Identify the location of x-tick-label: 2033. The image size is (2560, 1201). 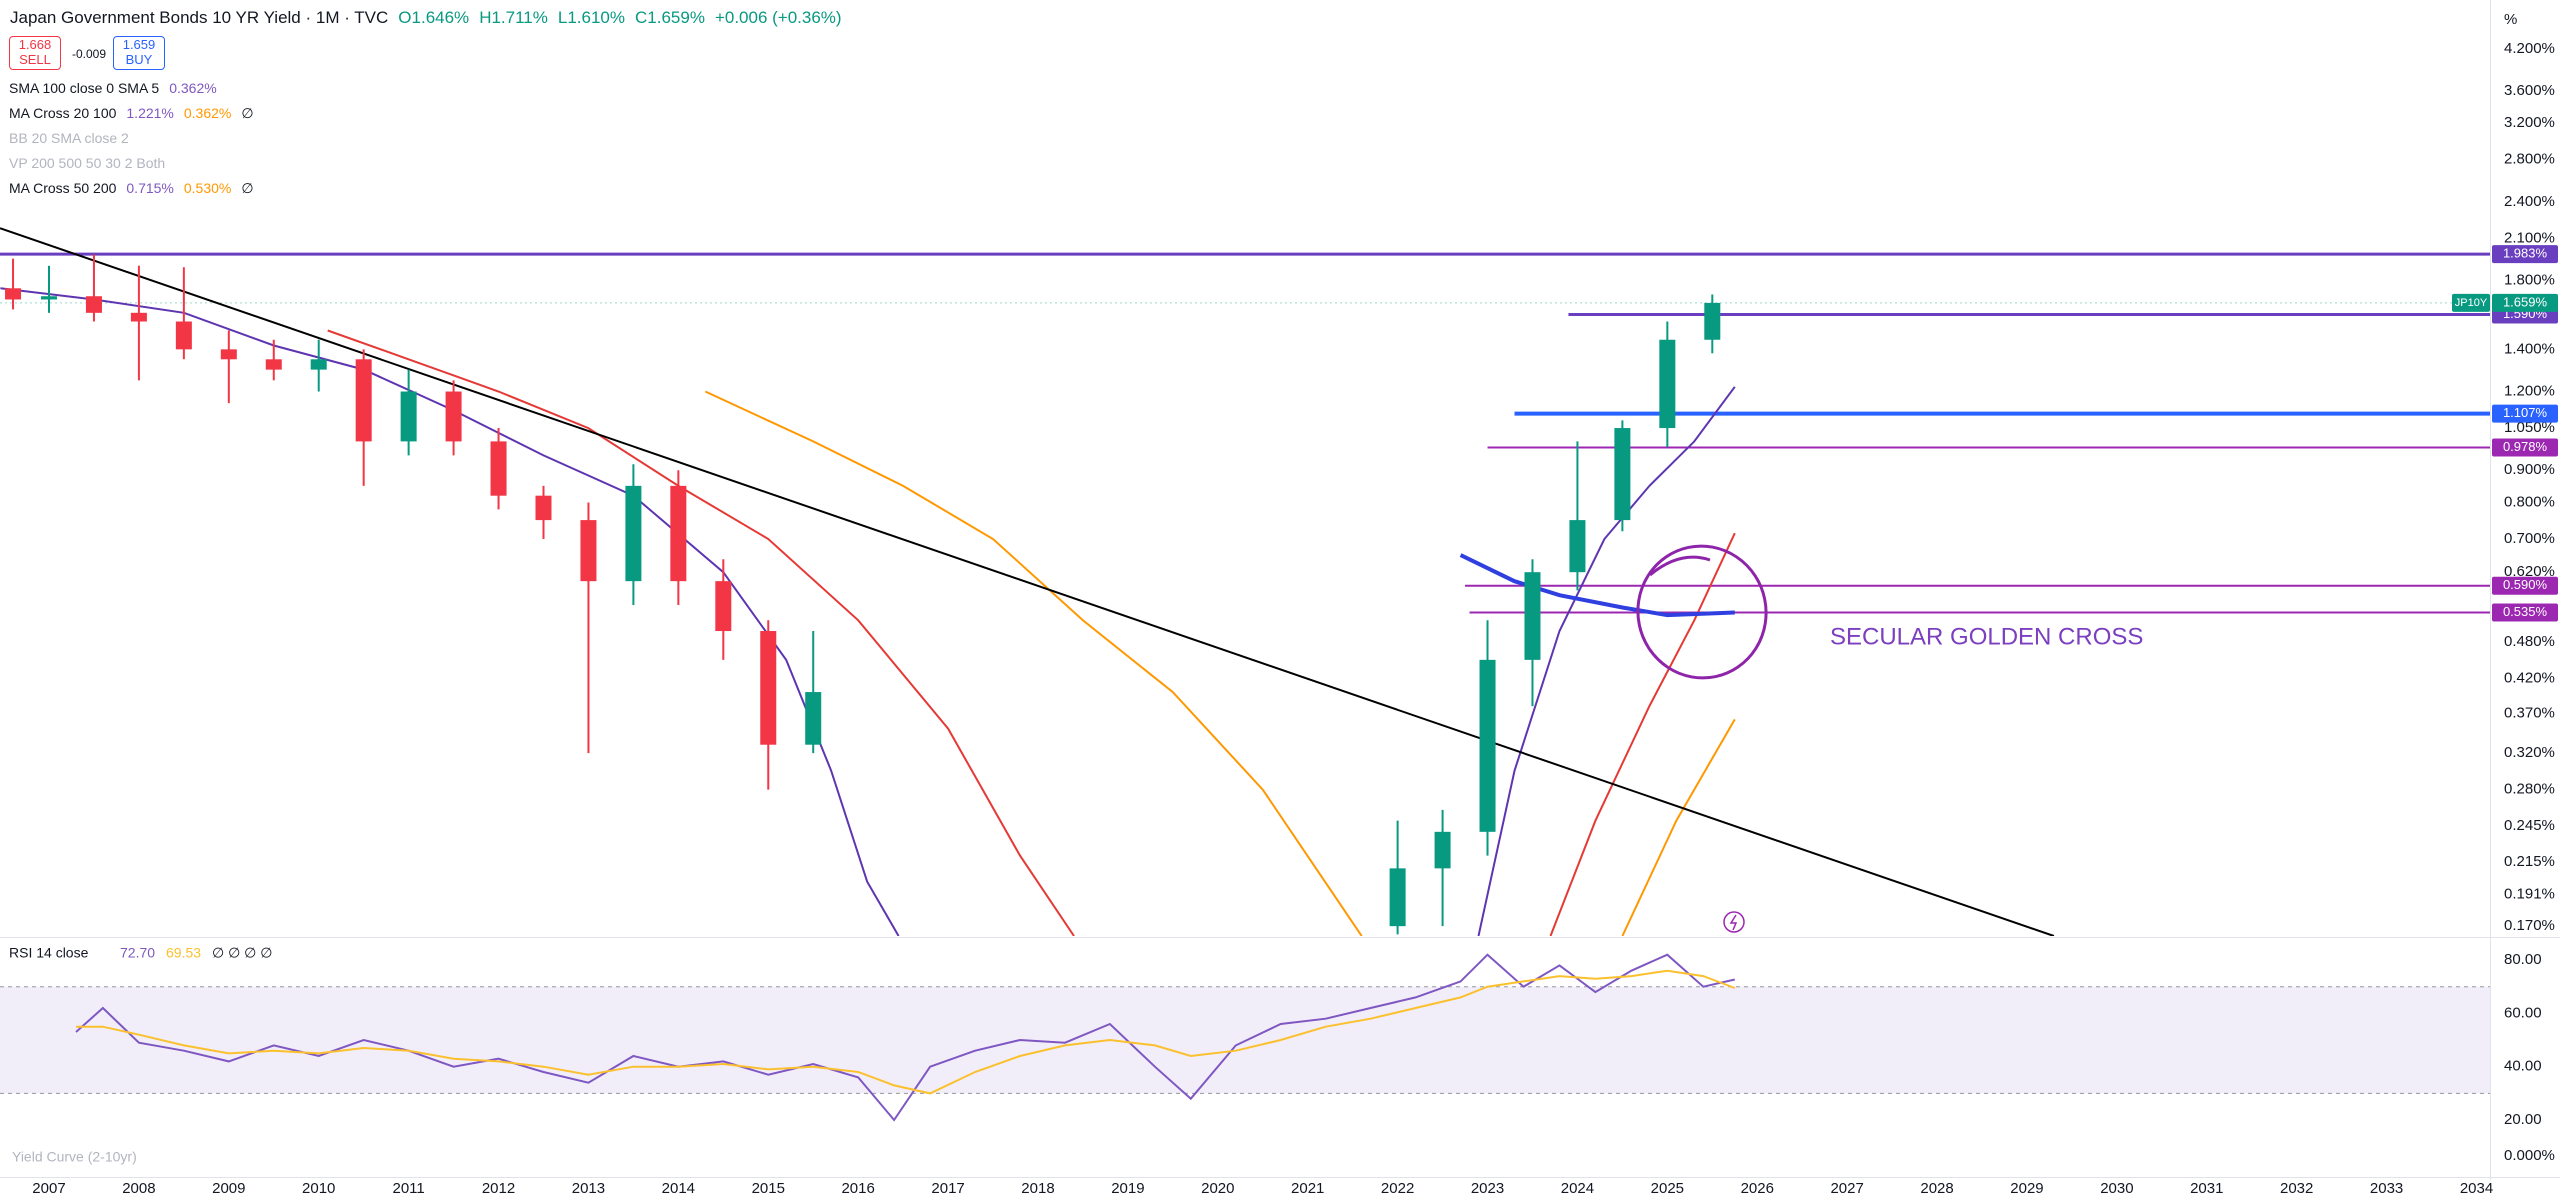
(2386, 1188).